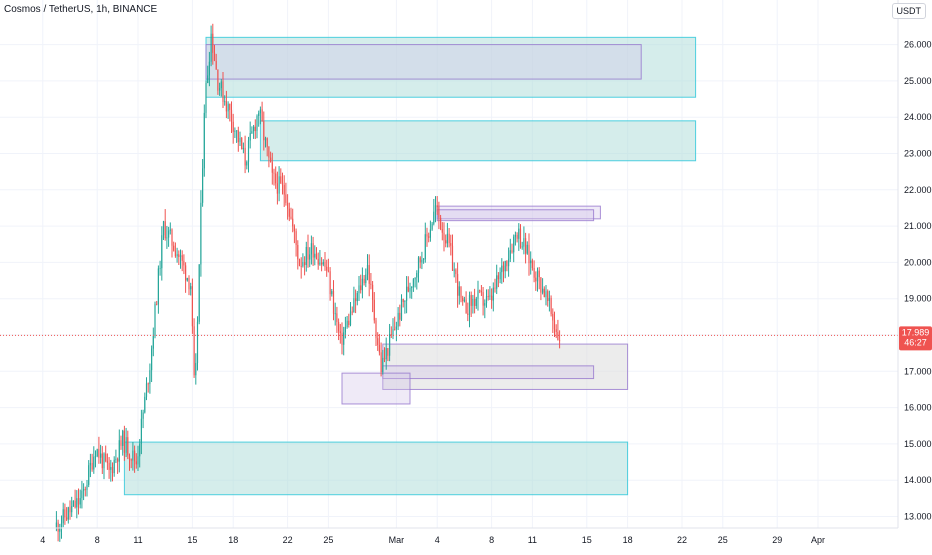 The width and height of the screenshot is (932, 555). I want to click on price-tag: 17.989 46:27, so click(915, 338).